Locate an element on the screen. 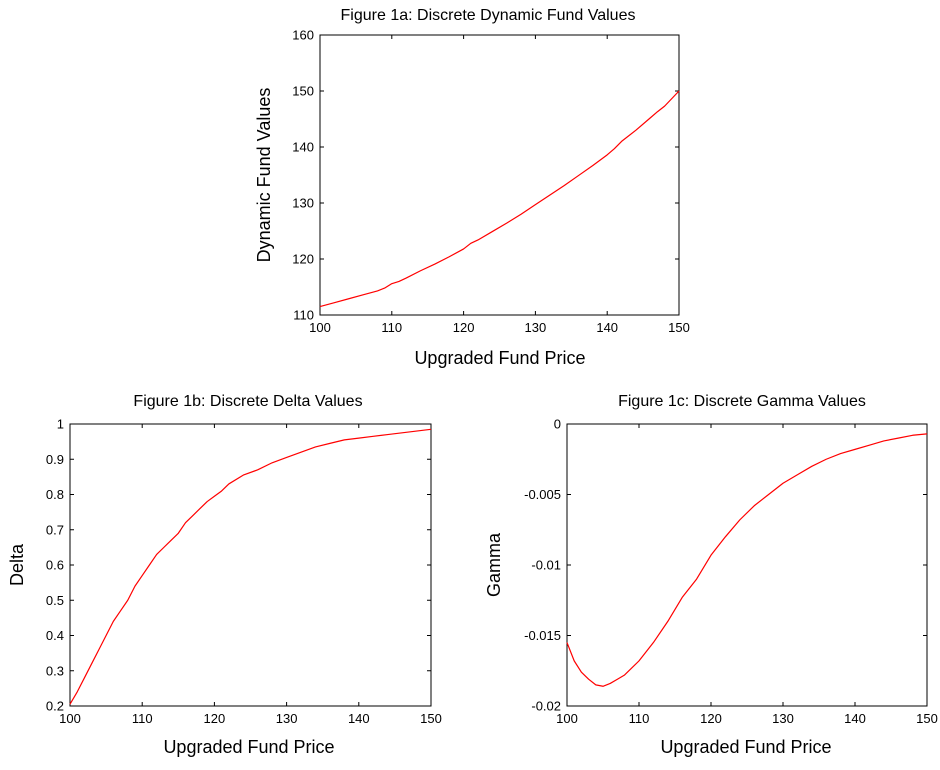 This screenshot has width=940, height=770. y-tick-label: -0.01 is located at coordinates (546, 565).